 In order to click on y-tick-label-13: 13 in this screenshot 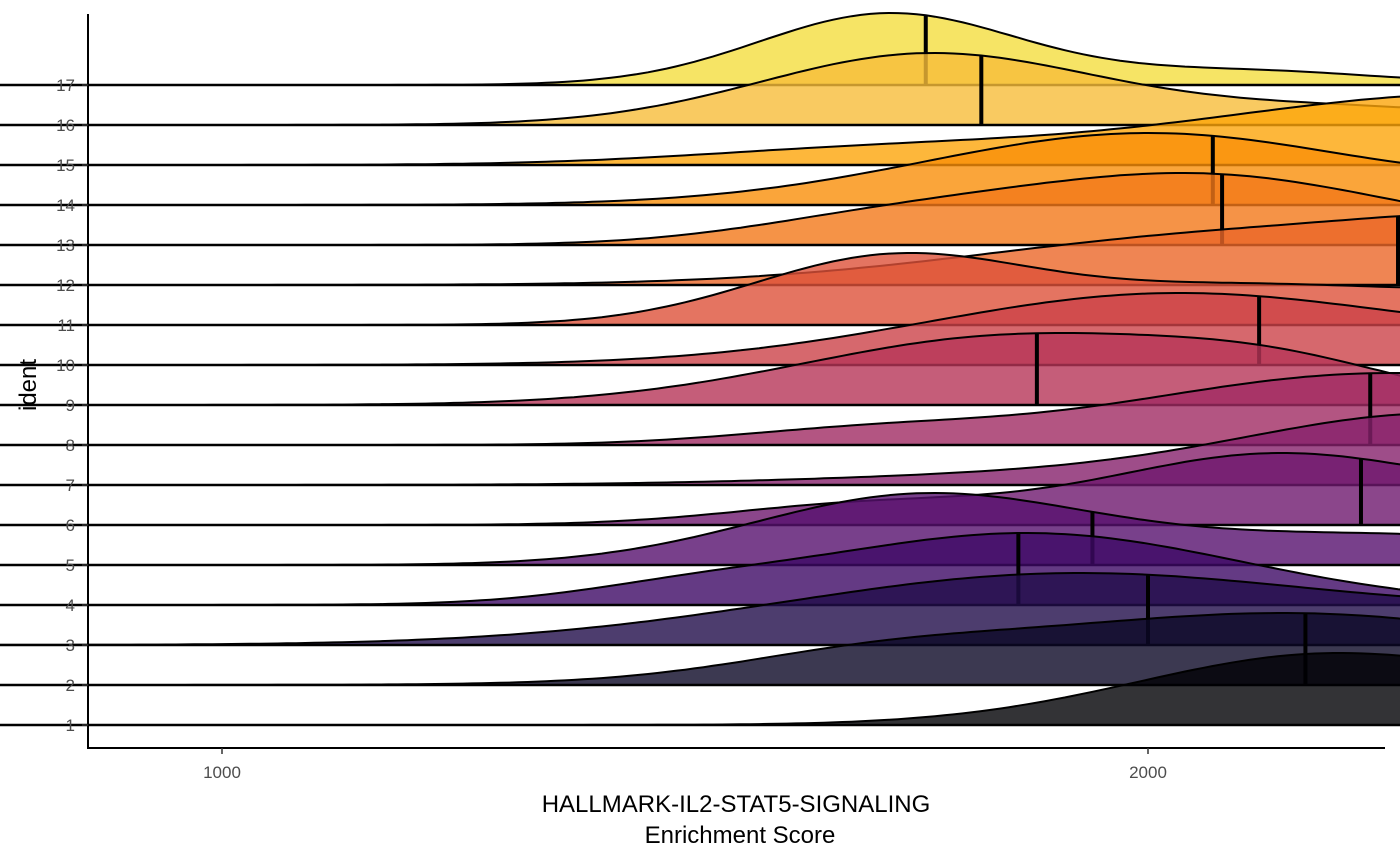, I will do `click(65, 245)`.